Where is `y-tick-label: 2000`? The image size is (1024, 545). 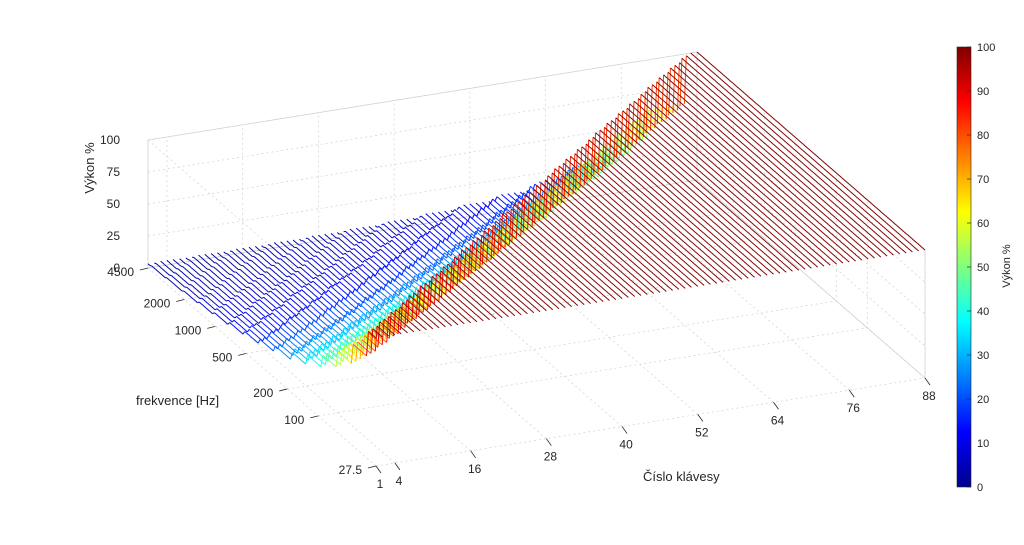
y-tick-label: 2000 is located at coordinates (157, 303).